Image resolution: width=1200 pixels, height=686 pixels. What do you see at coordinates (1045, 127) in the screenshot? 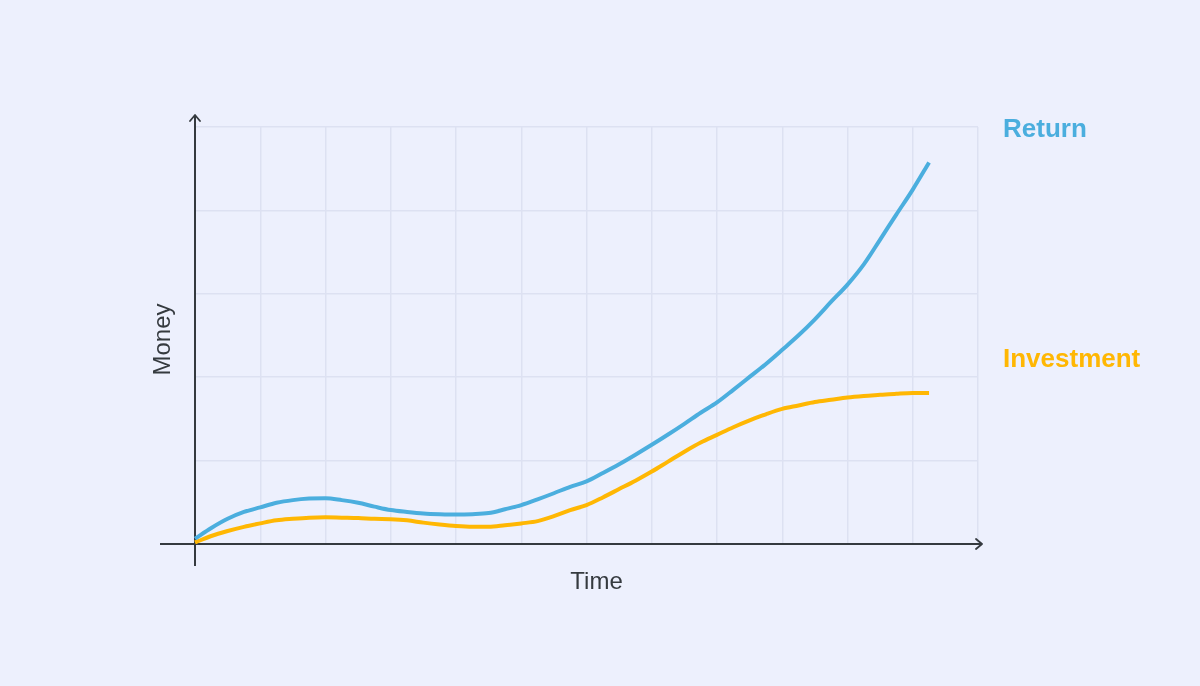
I see `text: Return` at bounding box center [1045, 127].